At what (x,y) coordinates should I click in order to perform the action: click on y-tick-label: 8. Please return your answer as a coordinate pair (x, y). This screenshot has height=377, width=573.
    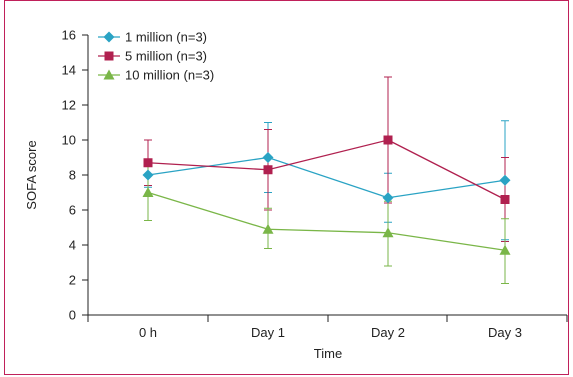
    Looking at the image, I should click on (72, 175).